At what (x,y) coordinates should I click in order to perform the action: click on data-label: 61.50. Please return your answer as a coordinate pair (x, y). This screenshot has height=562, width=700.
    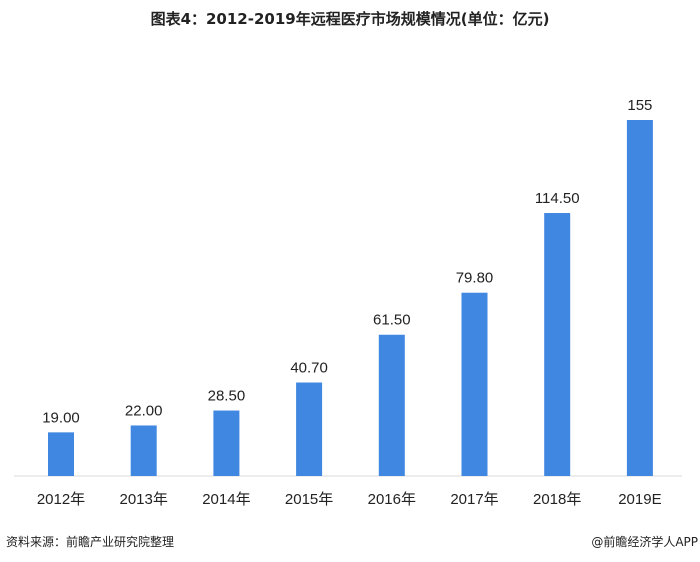
    Looking at the image, I should click on (392, 320).